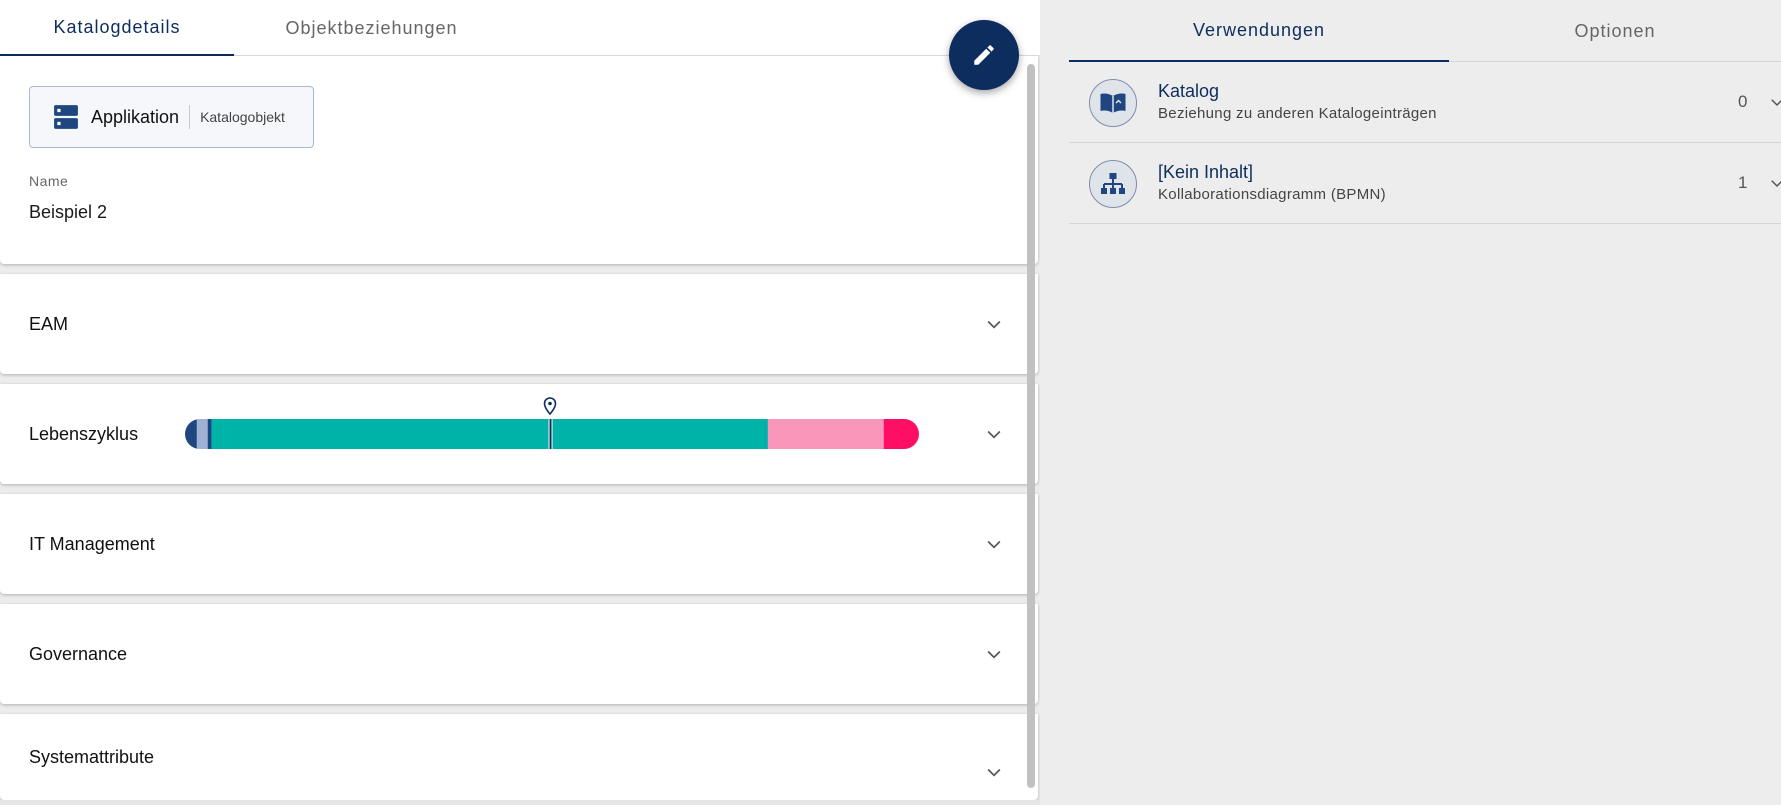 This screenshot has width=1781, height=805. Describe the element at coordinates (1272, 194) in the screenshot. I see `usage-subtitle: Kollaborationsdiagramm (BPMN)` at that location.